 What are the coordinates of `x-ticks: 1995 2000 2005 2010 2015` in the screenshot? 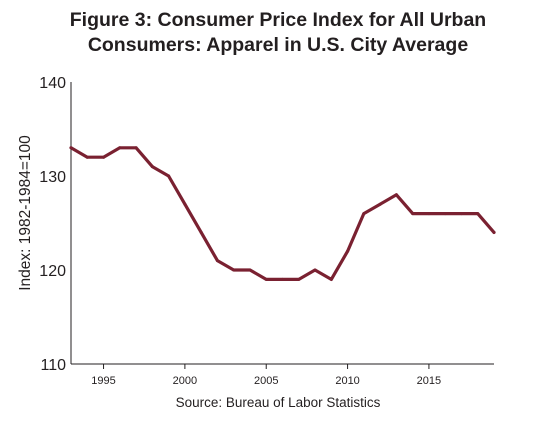 It's located at (266, 375).